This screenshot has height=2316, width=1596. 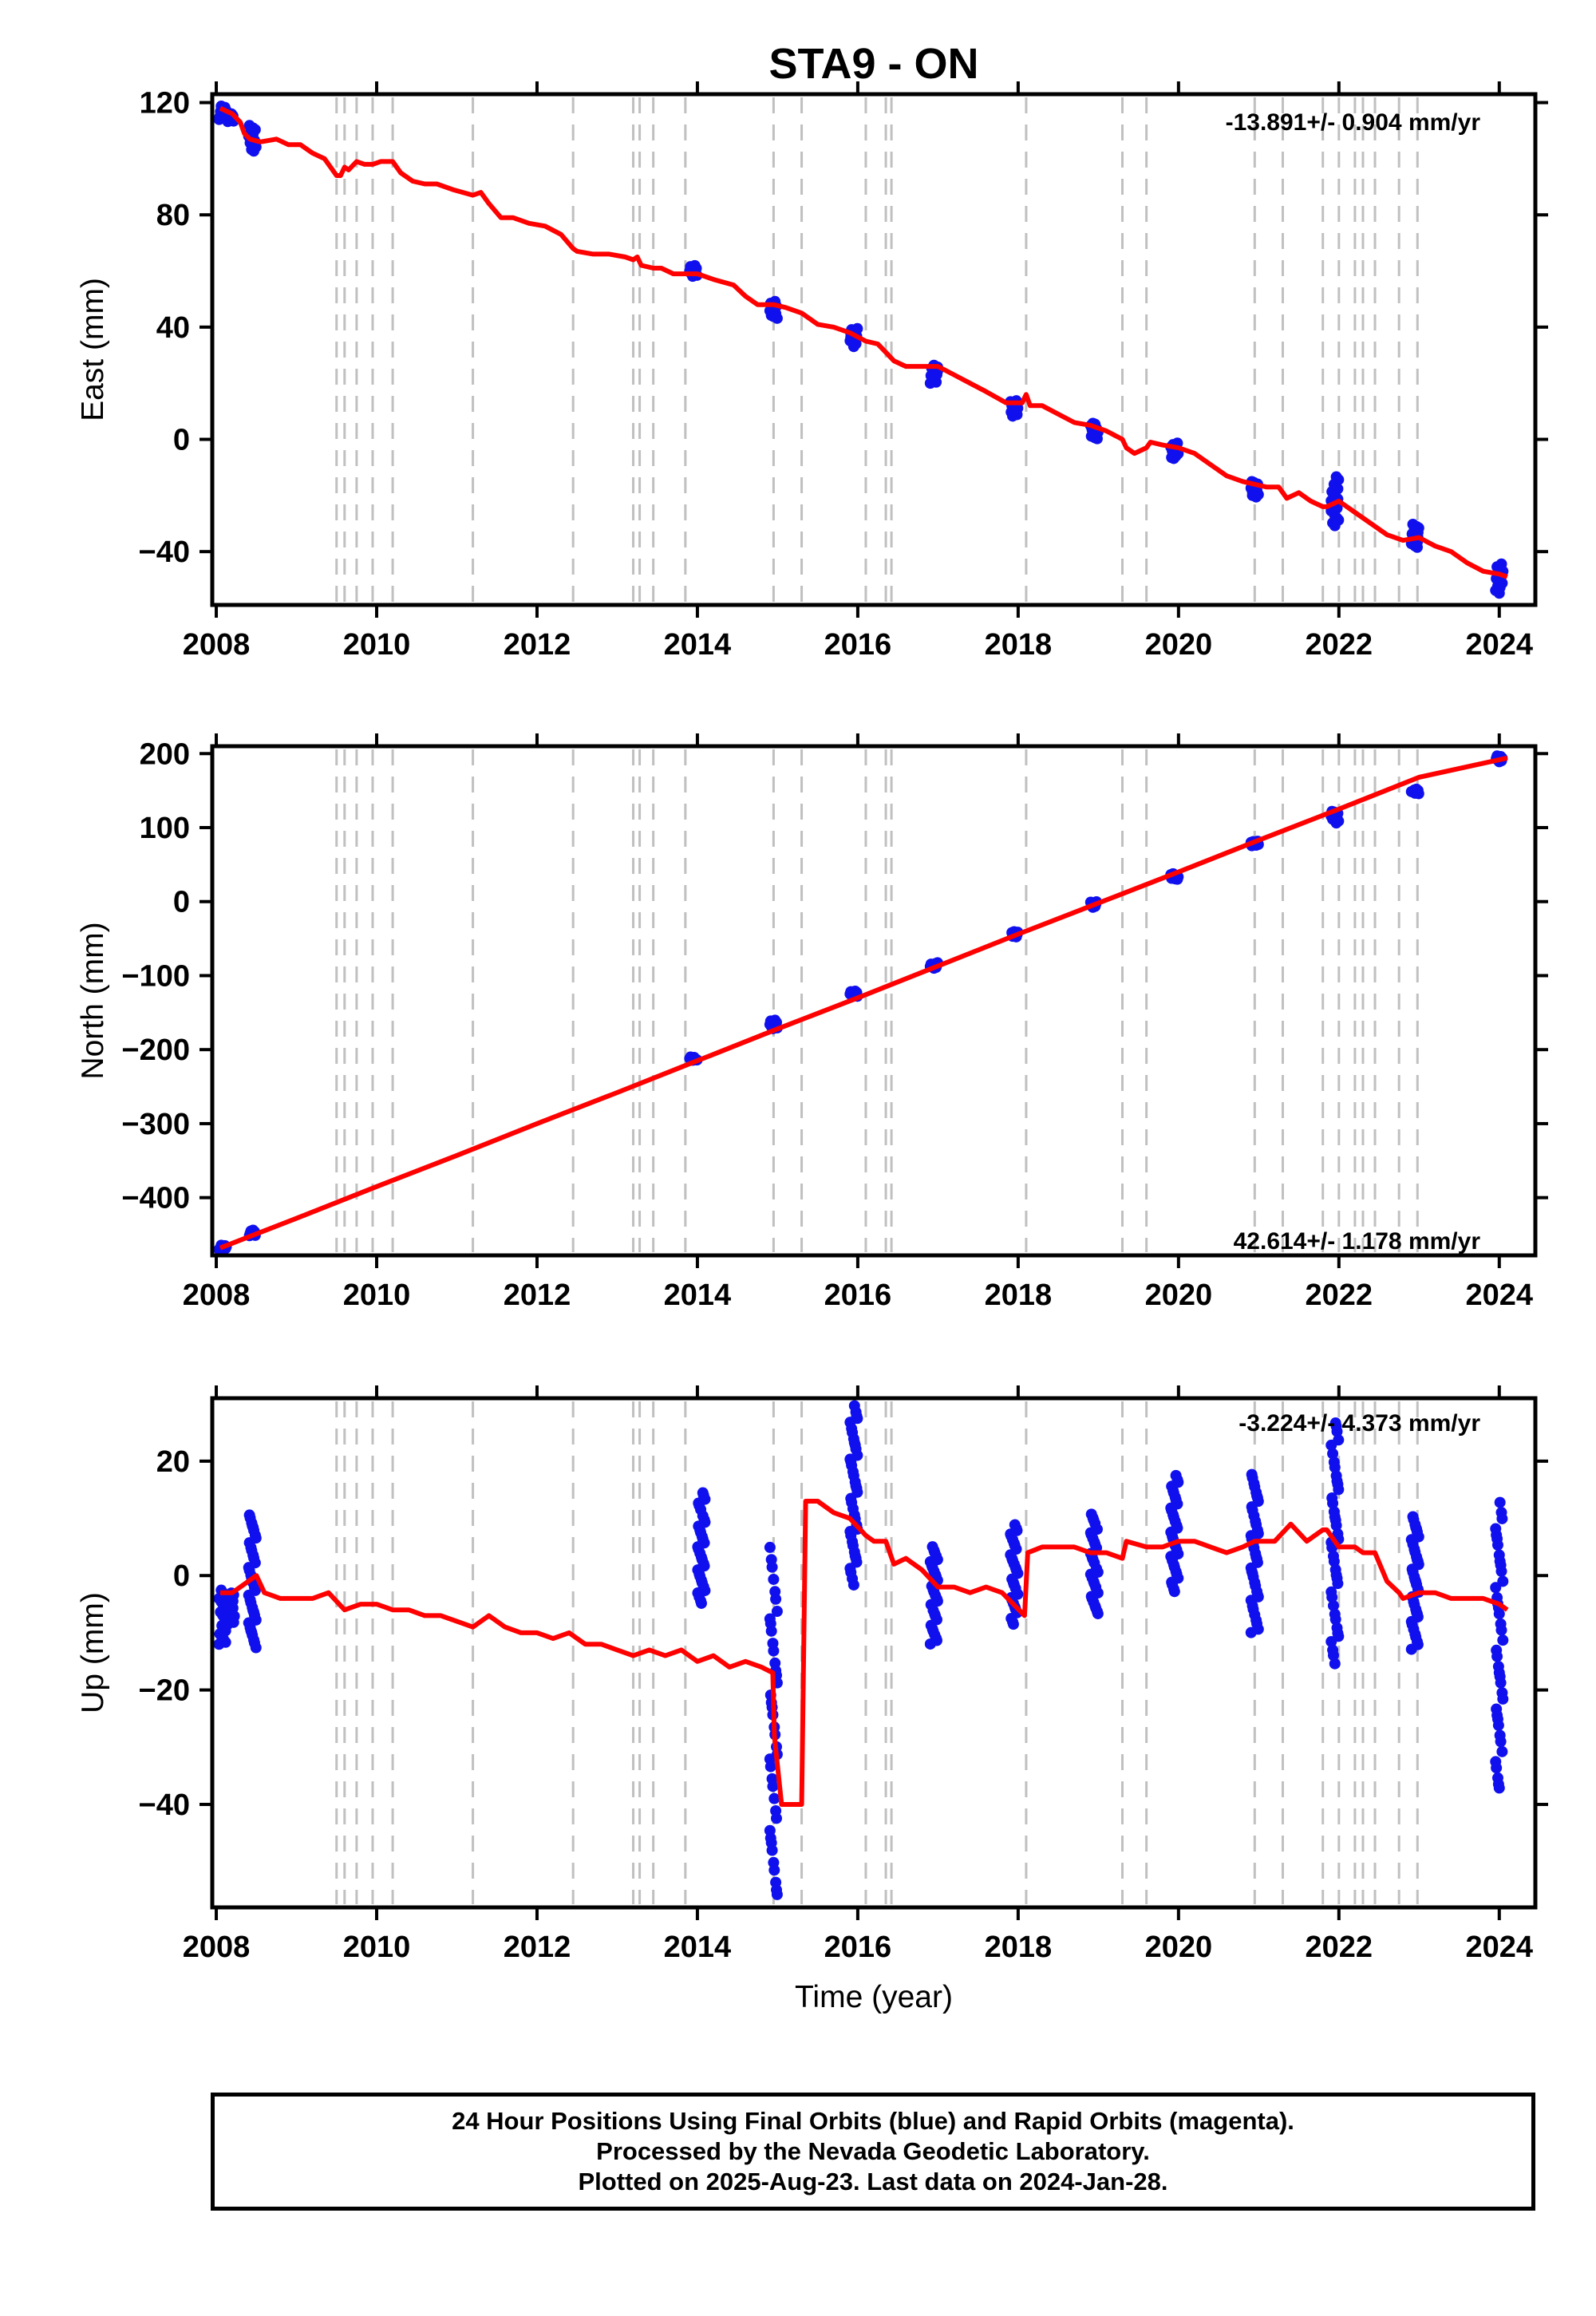 What do you see at coordinates (165, 754) in the screenshot?
I see `y-tick-label: 200` at bounding box center [165, 754].